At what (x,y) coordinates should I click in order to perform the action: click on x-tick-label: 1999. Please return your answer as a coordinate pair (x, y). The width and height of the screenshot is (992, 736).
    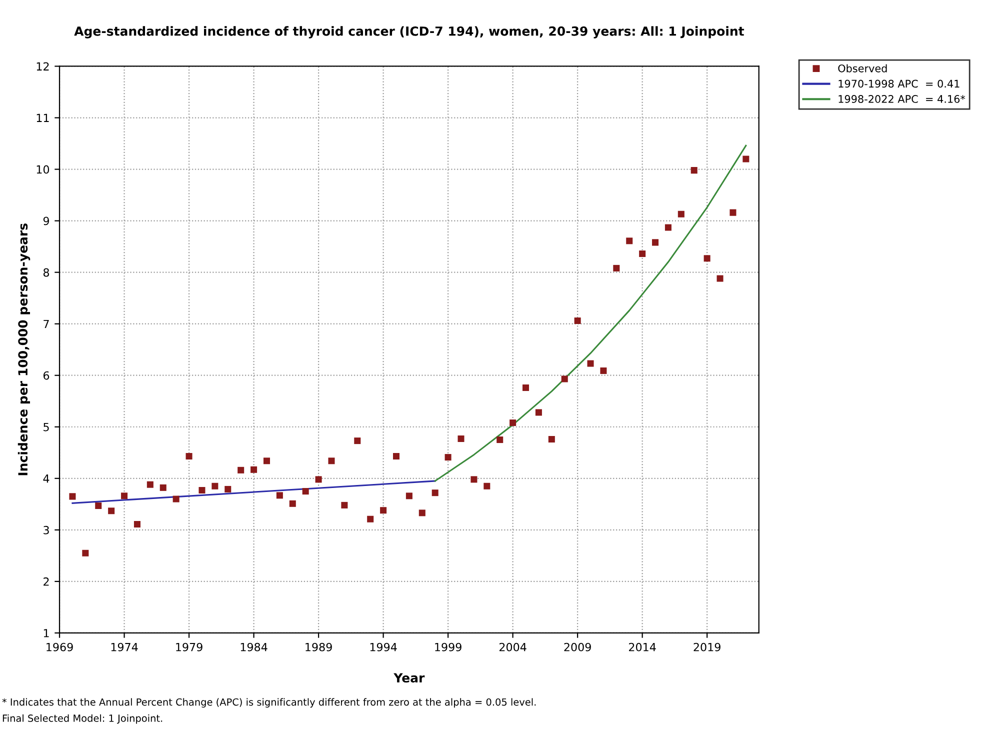
    Looking at the image, I should click on (448, 647).